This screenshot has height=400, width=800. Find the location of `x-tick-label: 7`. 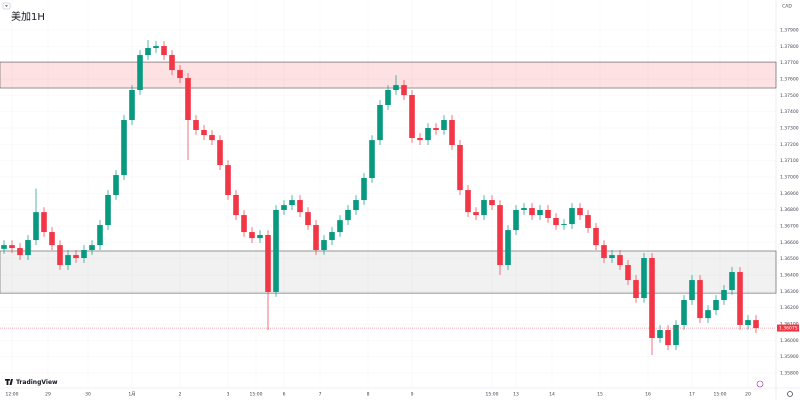

x-tick-label: 7 is located at coordinates (320, 395).